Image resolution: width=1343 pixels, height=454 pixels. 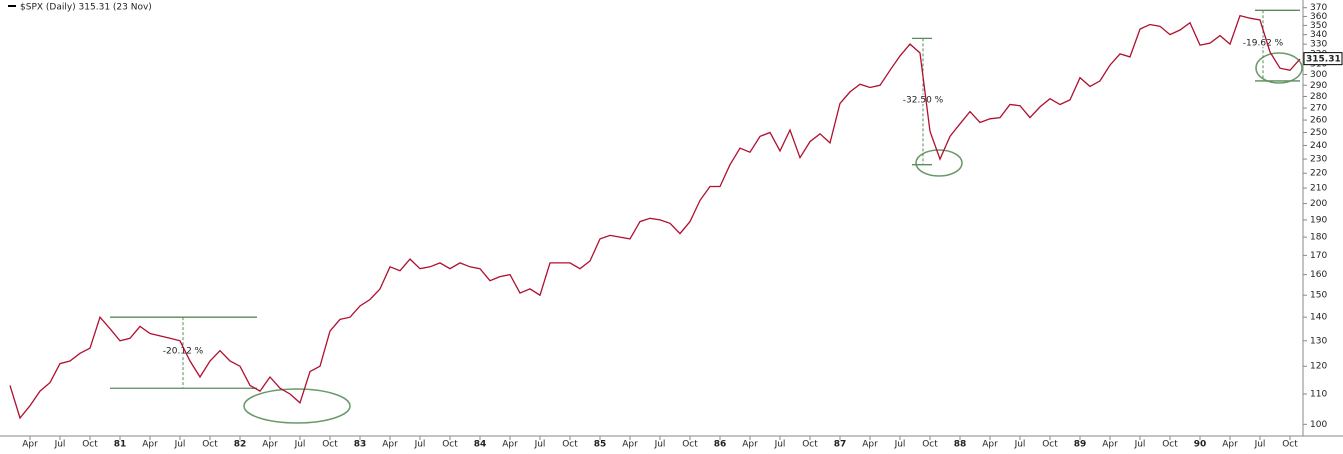 What do you see at coordinates (1318, 189) in the screenshot?
I see `y-tick-label: 210` at bounding box center [1318, 189].